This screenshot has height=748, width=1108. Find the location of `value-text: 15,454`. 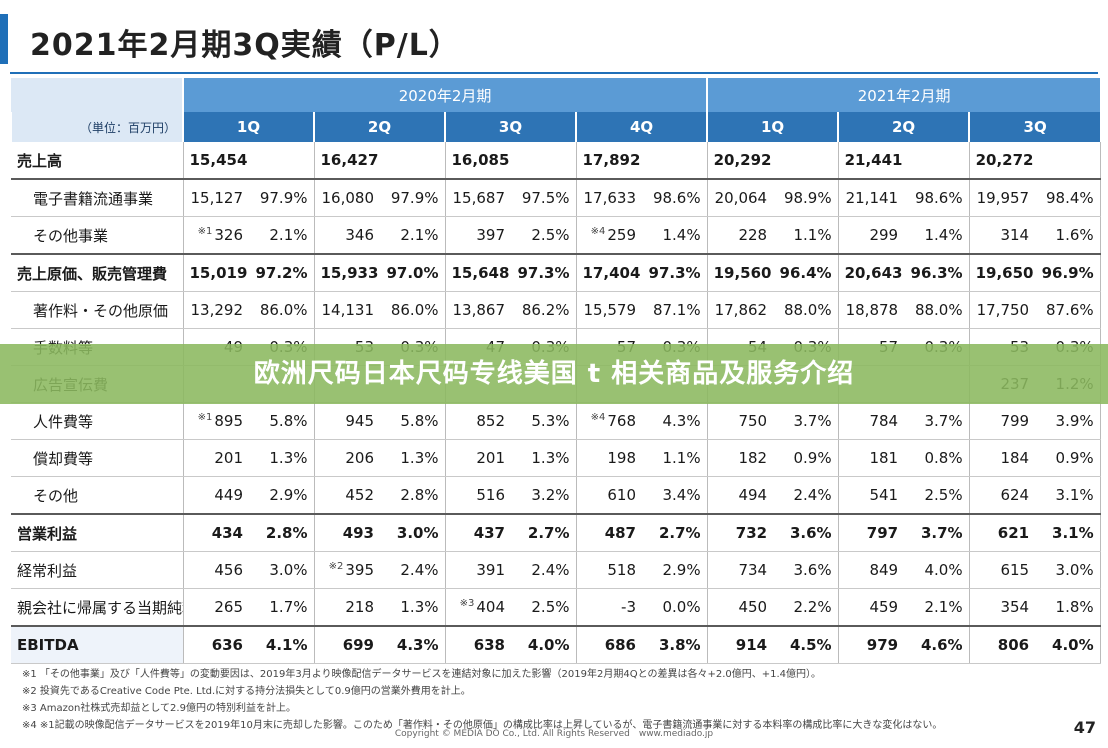

value-text: 15,454 is located at coordinates (218, 160).